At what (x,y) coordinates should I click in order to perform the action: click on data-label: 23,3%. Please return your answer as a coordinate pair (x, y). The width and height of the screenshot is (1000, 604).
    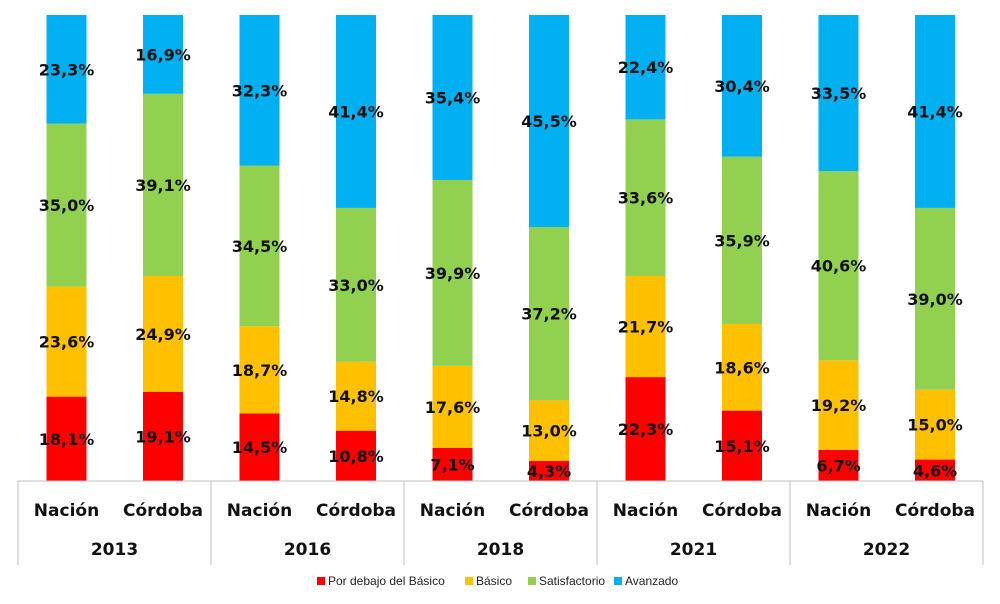
    Looking at the image, I should click on (67, 69).